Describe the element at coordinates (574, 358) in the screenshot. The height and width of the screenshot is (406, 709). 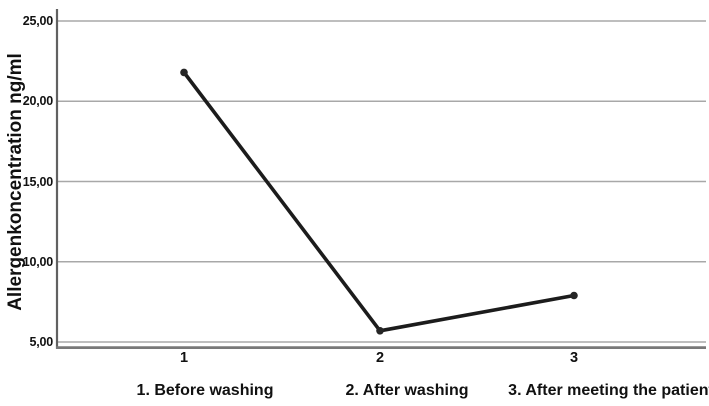
I see `x-tick-label: 3` at that location.